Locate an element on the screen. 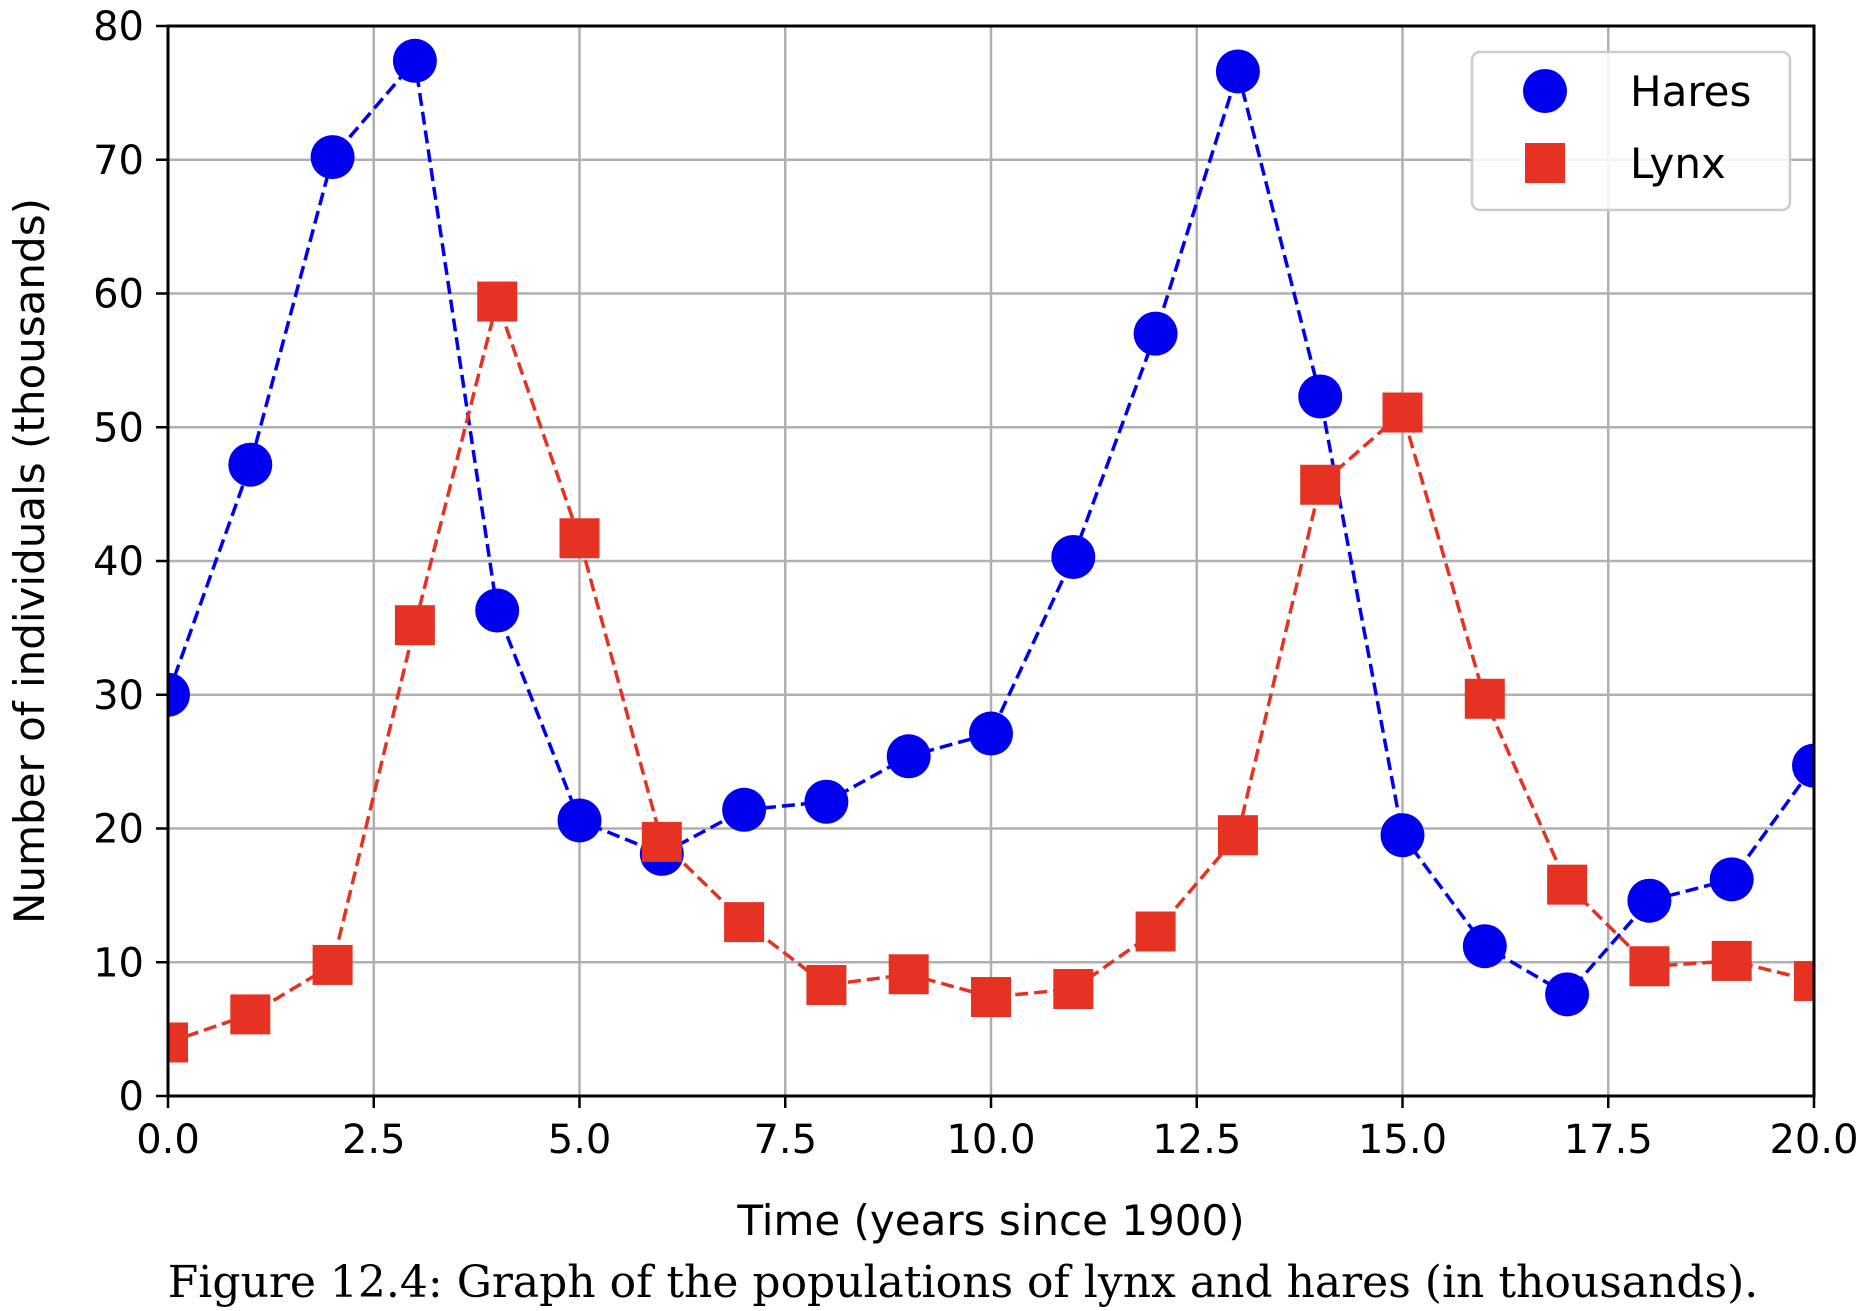 Image resolution: width=1870 pixels, height=1311 pixels. y-tick-label: 0 is located at coordinates (131, 1097).